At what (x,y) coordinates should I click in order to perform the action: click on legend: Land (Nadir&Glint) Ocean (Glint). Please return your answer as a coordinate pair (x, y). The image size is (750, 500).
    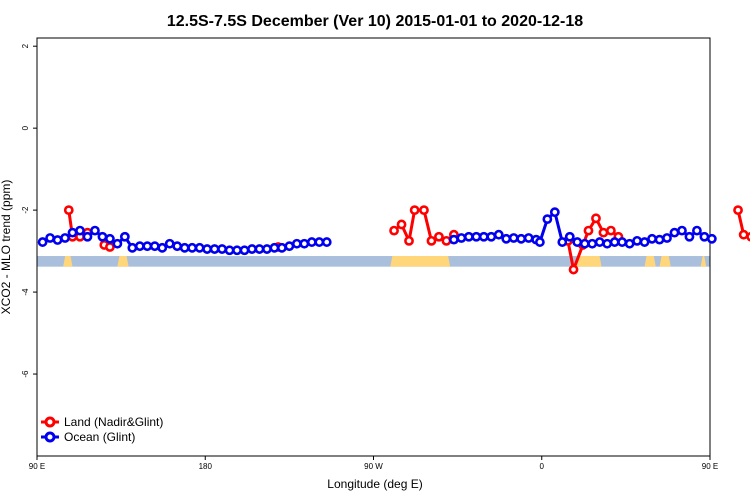
    Looking at the image, I should click on (102, 429).